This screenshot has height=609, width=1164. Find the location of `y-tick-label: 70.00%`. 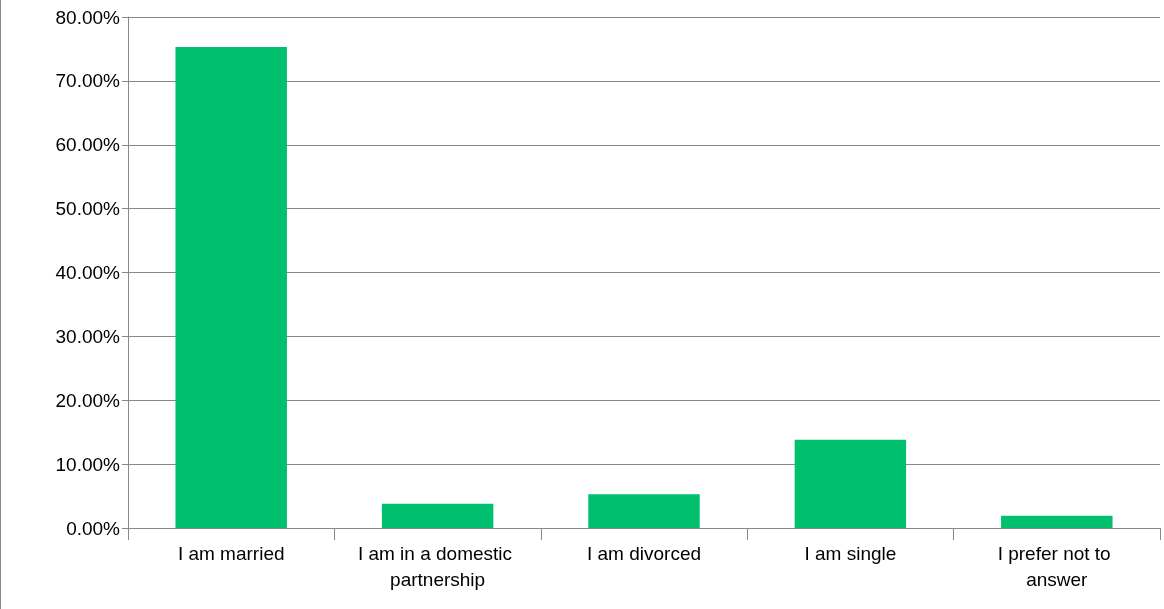

y-tick-label: 70.00% is located at coordinates (88, 81).